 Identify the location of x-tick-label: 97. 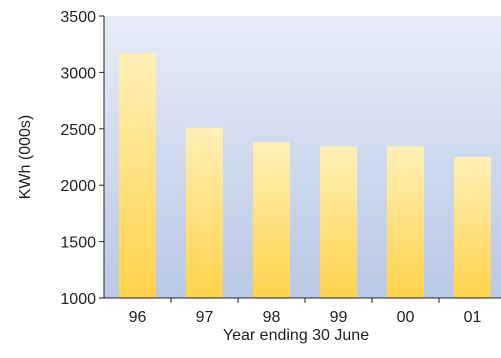
(205, 317).